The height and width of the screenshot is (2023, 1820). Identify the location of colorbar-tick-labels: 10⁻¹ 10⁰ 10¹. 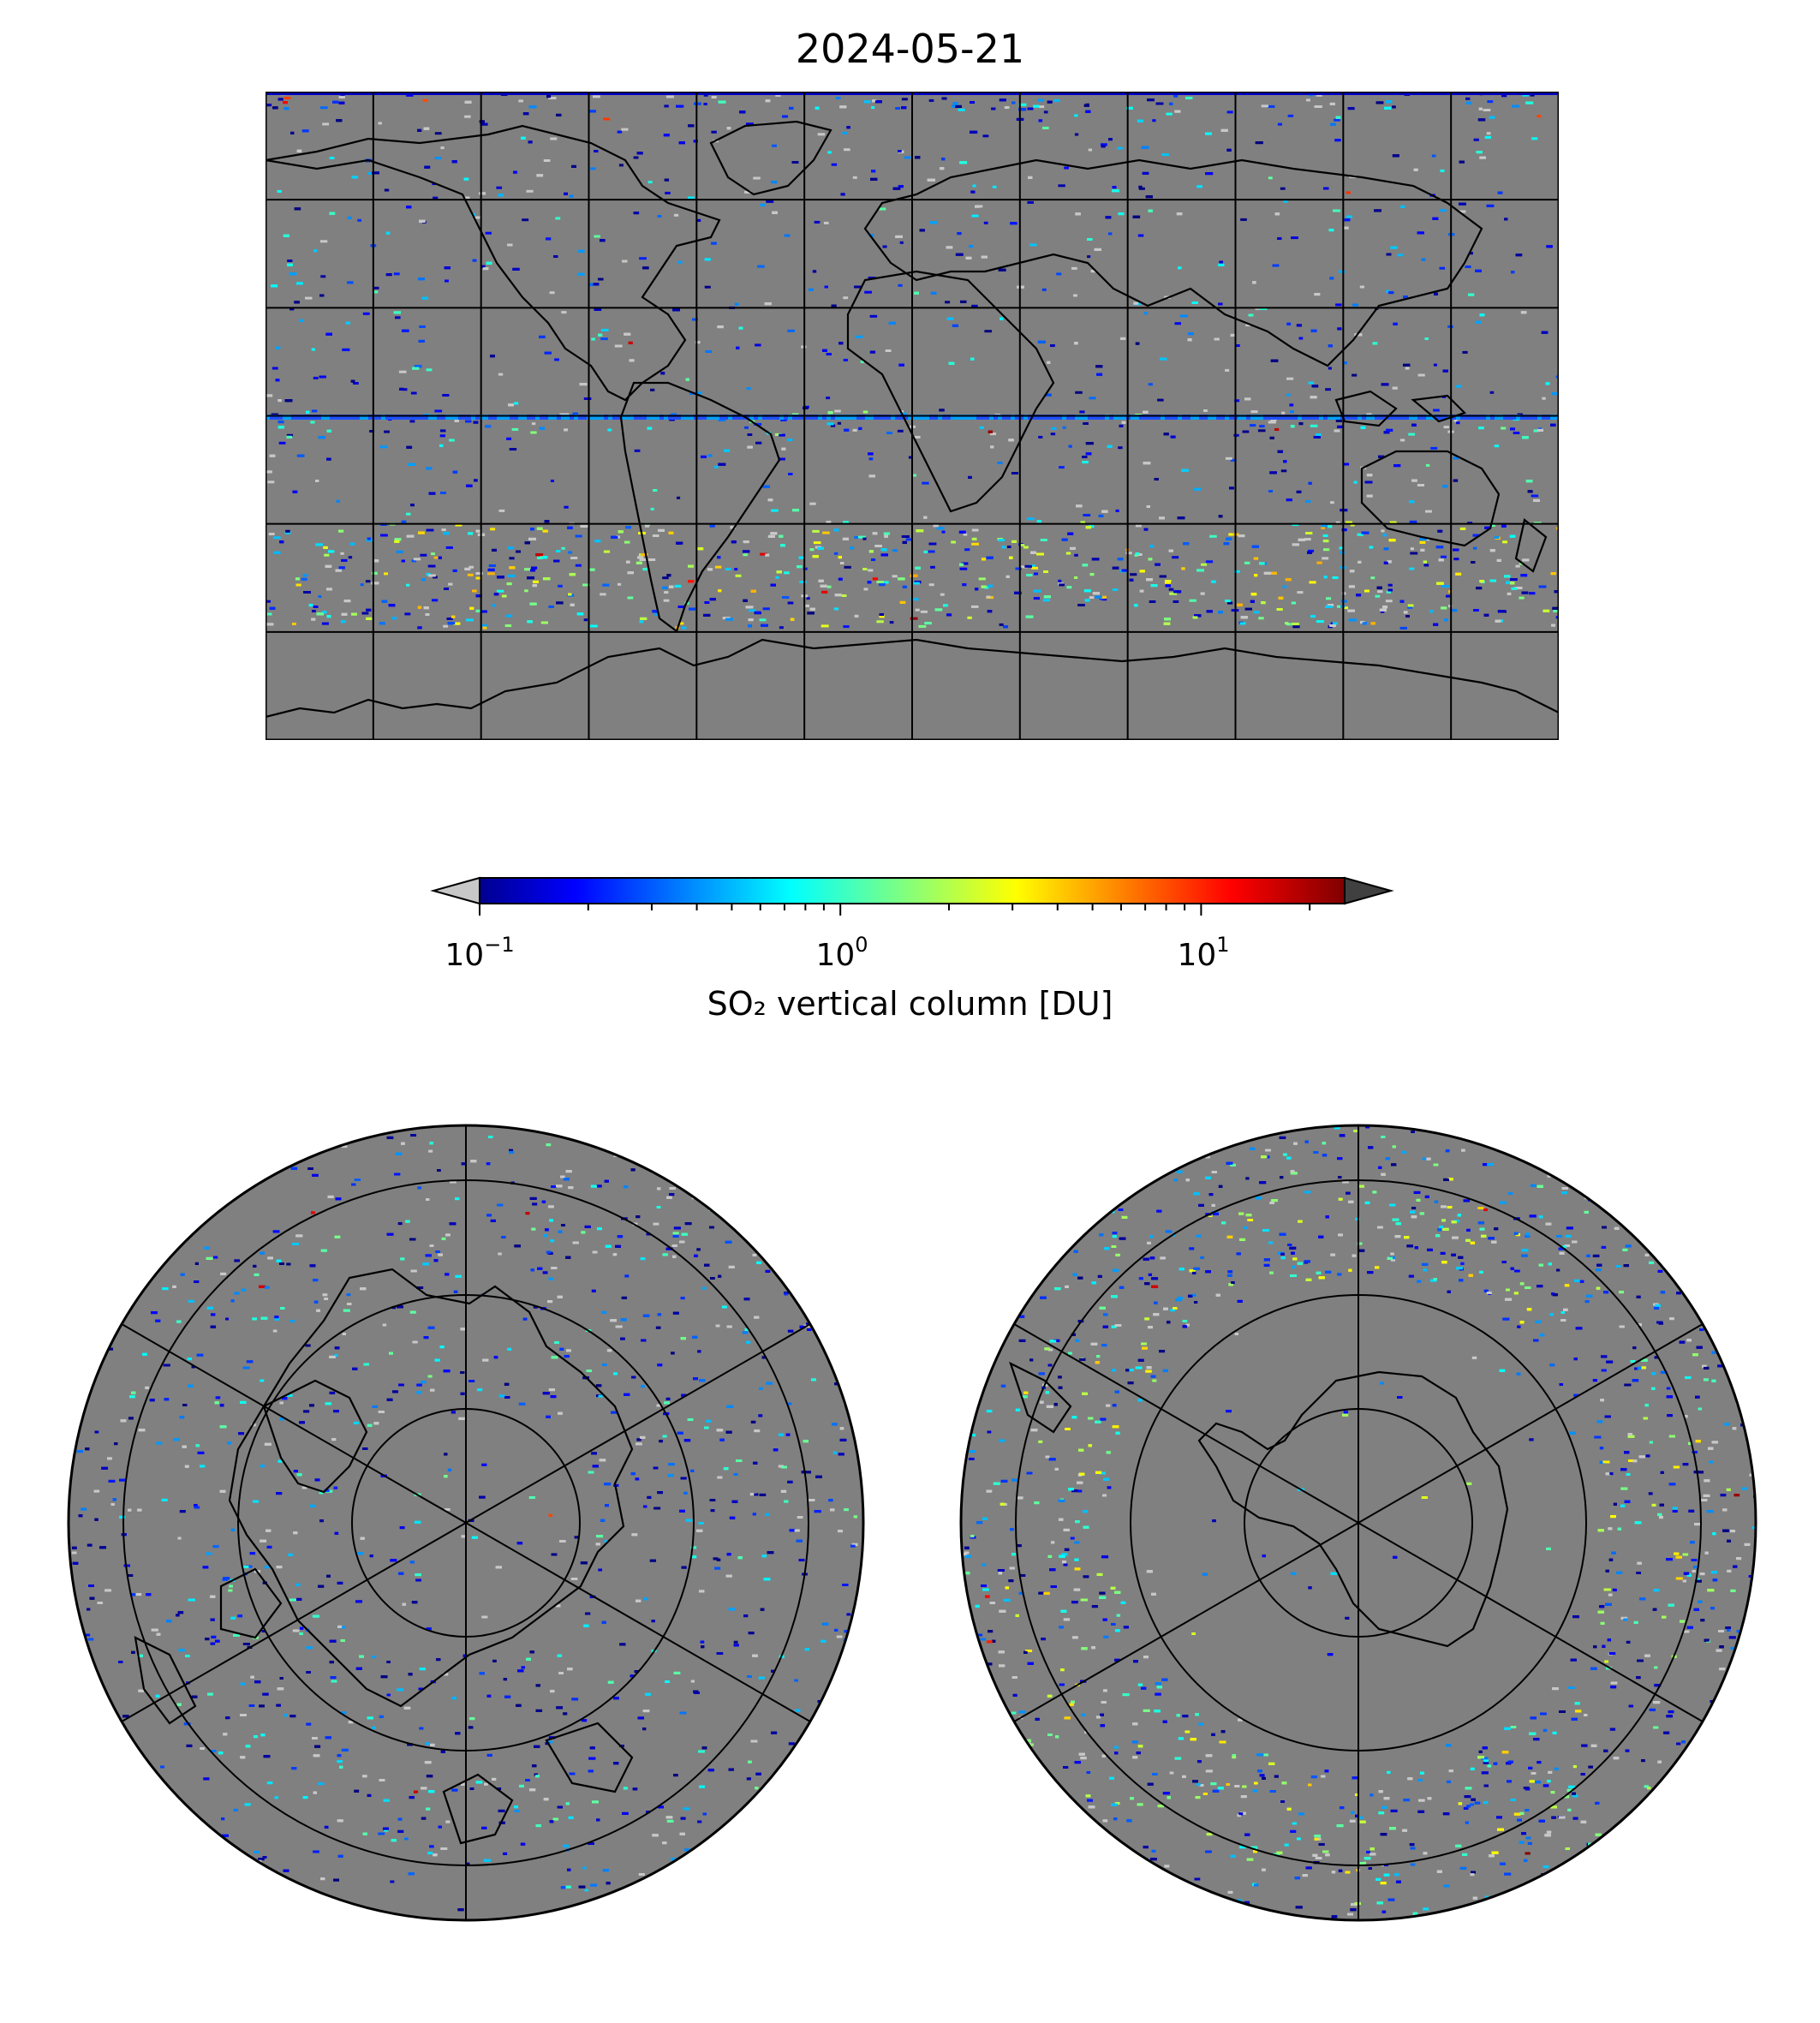
(837, 953).